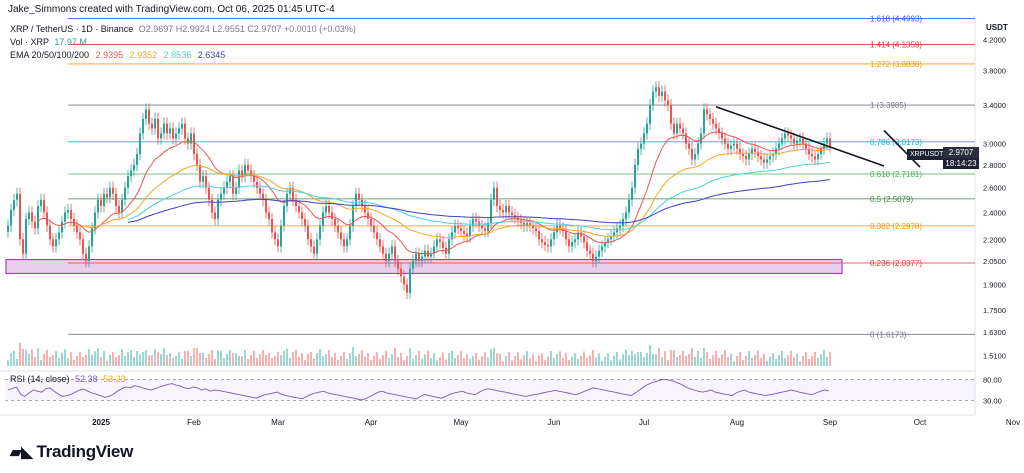  I want to click on tradingview-logo: ▰◣ TradingView, so click(71, 452).